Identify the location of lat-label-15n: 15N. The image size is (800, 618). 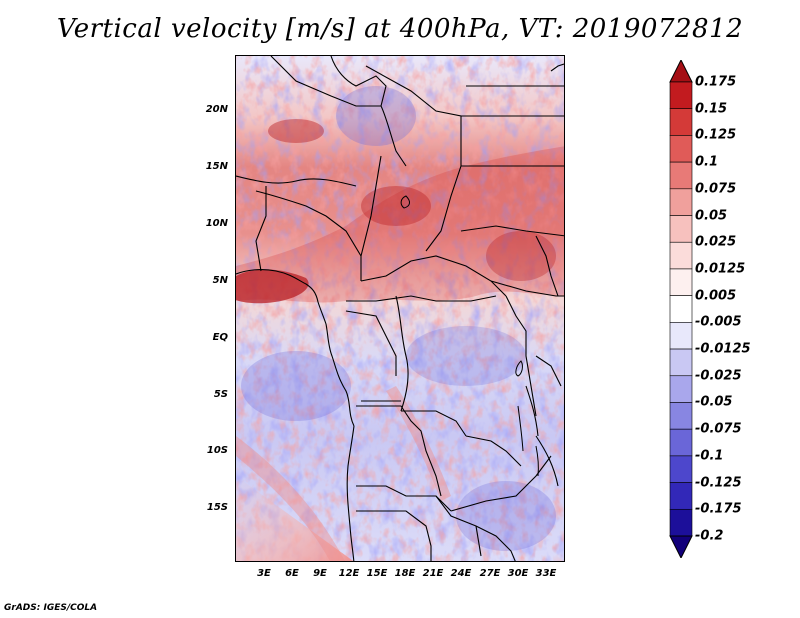
(216, 166).